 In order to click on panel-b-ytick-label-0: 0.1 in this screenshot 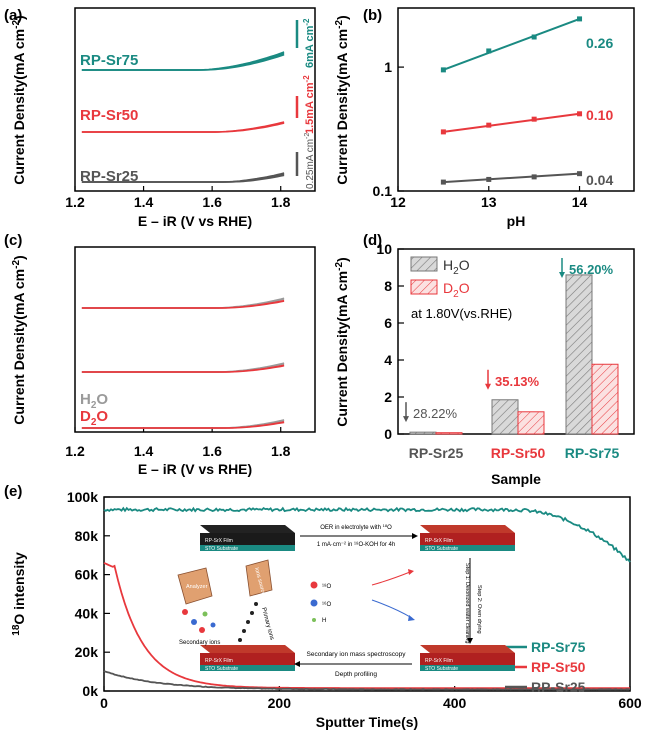, I will do `click(383, 191)`.